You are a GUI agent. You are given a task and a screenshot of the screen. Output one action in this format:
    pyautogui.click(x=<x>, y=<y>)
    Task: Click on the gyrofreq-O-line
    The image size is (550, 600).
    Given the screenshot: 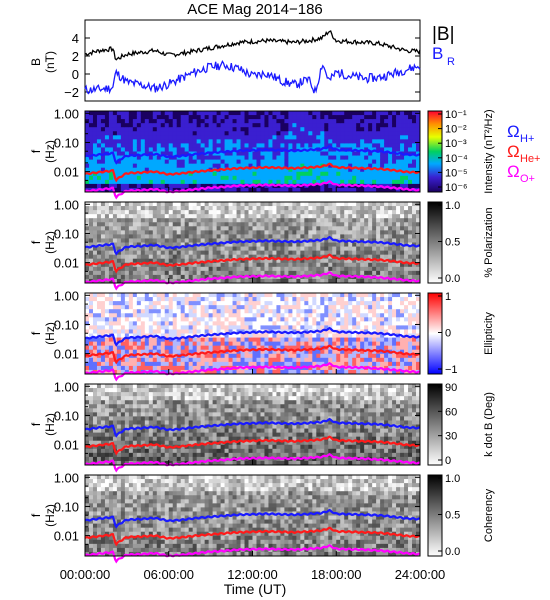 What is the action you would take?
    pyautogui.click(x=252, y=190)
    